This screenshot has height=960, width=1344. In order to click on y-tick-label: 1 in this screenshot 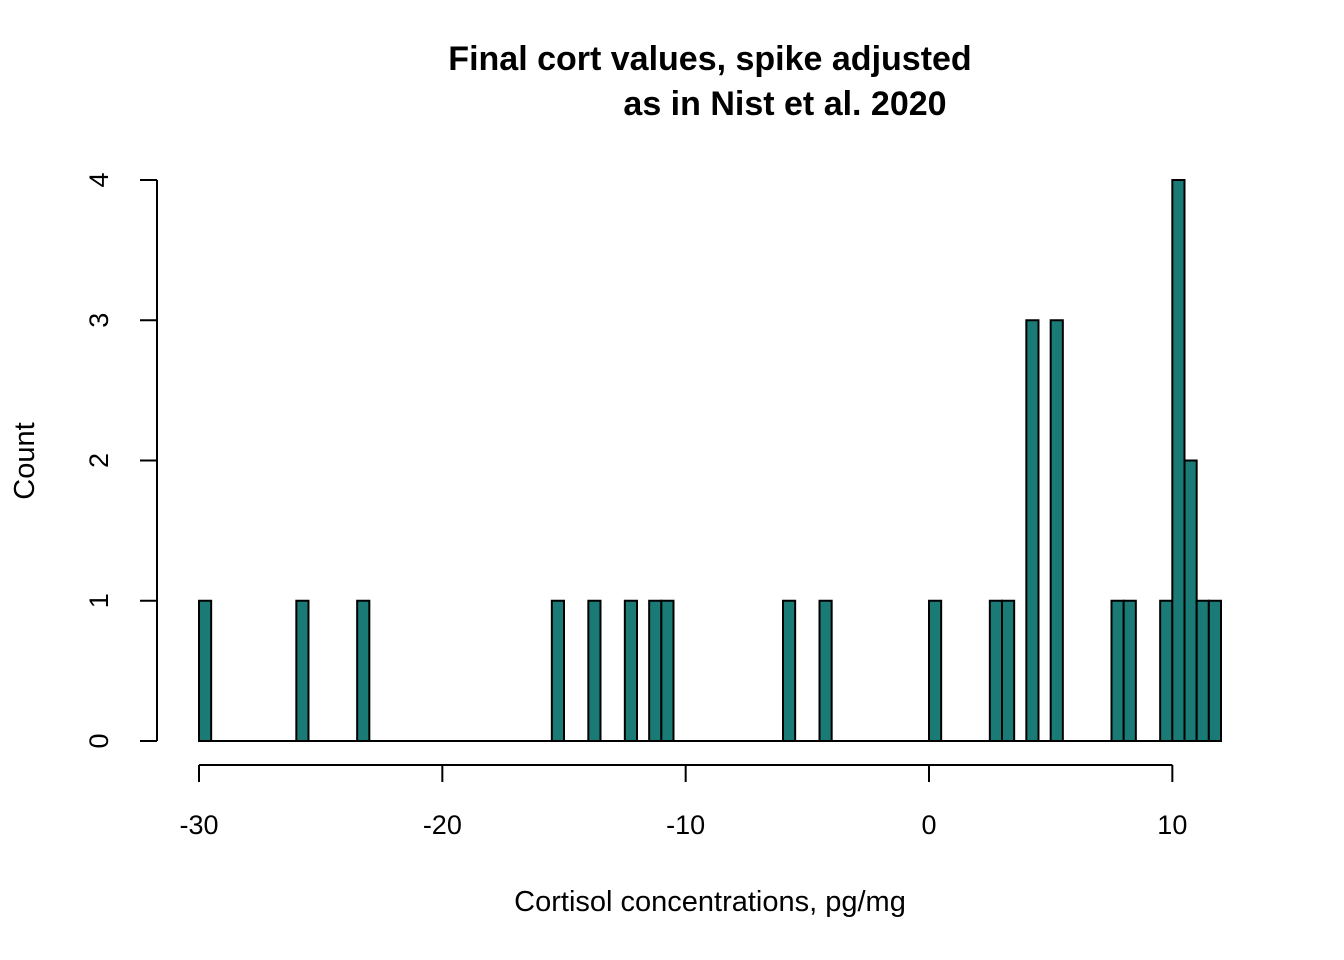, I will do `click(99, 600)`.